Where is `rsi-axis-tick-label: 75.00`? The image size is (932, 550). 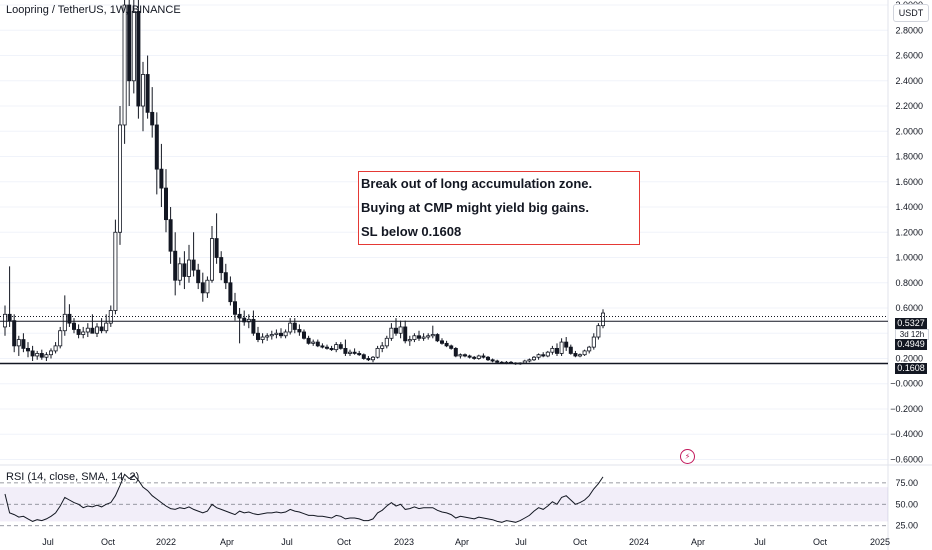
rsi-axis-tick-label: 75.00 is located at coordinates (906, 483).